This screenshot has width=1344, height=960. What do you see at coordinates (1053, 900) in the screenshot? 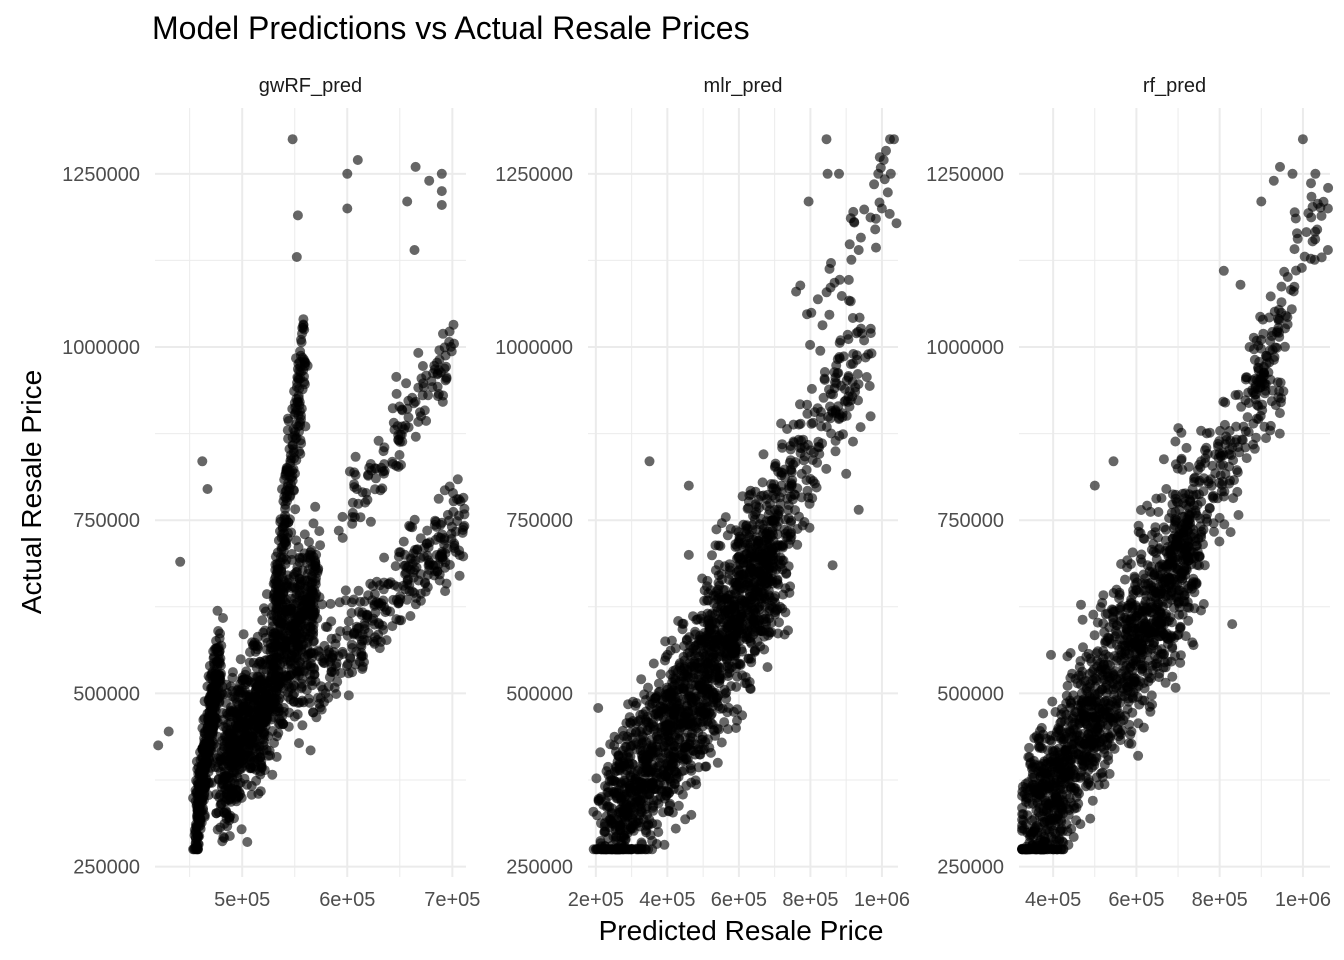
I see `x-tick-label: 4e+05` at bounding box center [1053, 900].